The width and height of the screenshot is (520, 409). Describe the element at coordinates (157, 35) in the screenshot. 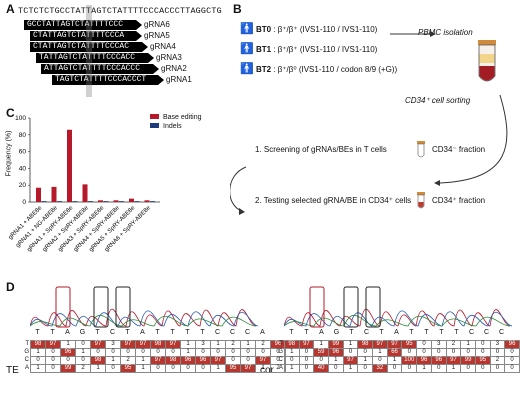

I see `grna-label: gRNA5` at that location.